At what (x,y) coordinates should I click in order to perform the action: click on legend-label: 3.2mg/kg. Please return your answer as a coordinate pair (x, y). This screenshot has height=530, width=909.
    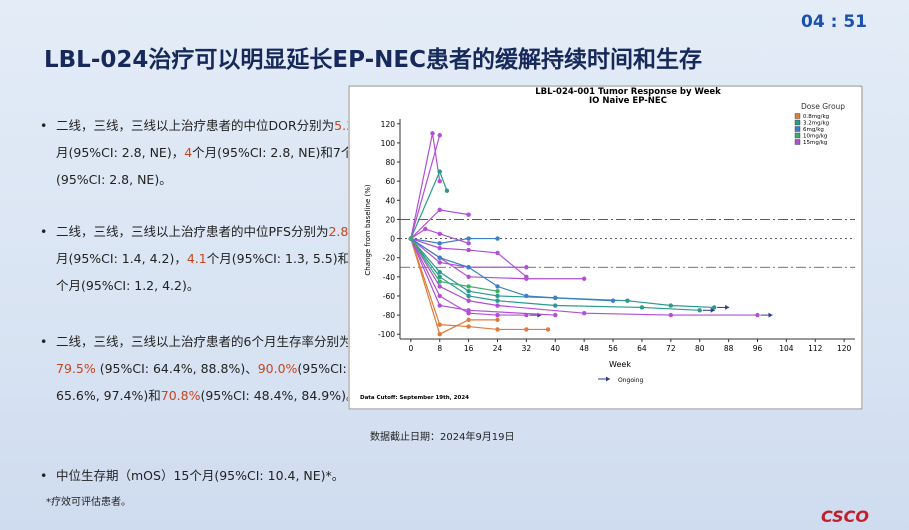
    Looking at the image, I should click on (816, 124).